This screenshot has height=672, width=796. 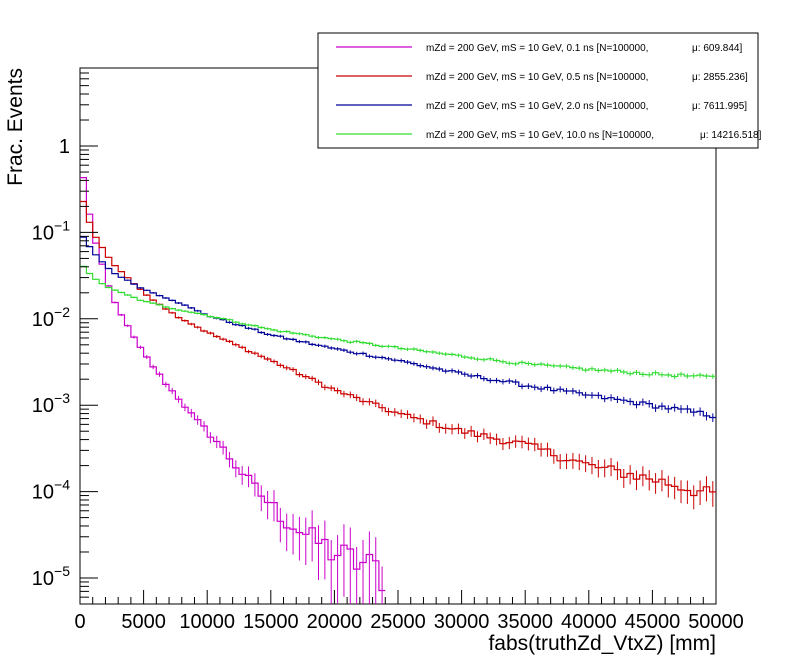 What do you see at coordinates (720, 77) in the screenshot?
I see `legend-mean: μ: 2855.236]` at bounding box center [720, 77].